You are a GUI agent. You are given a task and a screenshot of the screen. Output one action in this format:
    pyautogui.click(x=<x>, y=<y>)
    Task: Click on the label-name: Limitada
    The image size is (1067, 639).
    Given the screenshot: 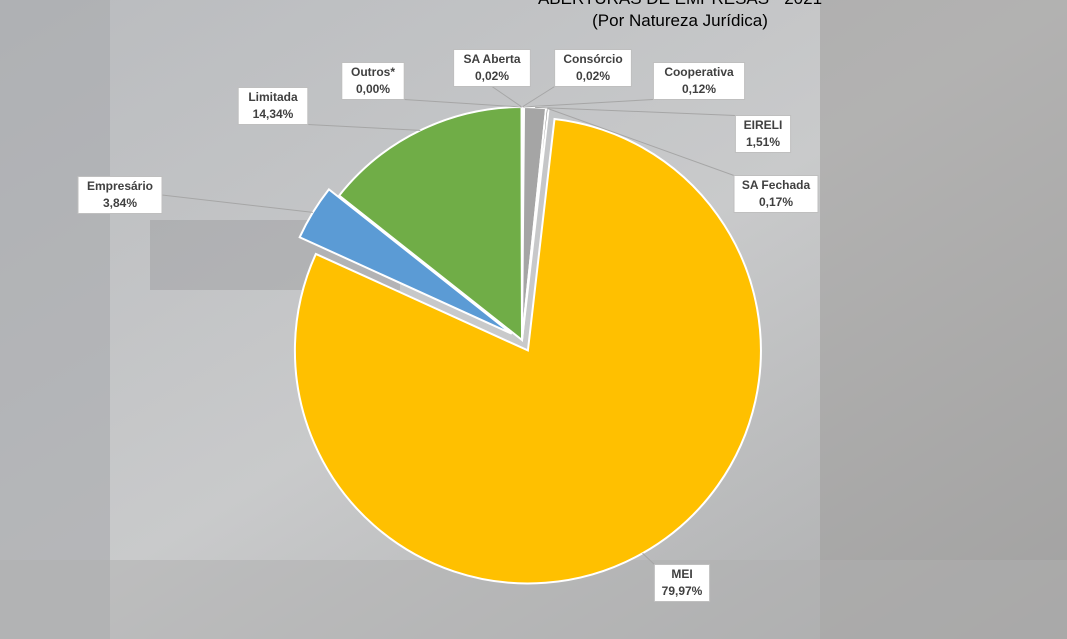 What is the action you would take?
    pyautogui.click(x=273, y=97)
    